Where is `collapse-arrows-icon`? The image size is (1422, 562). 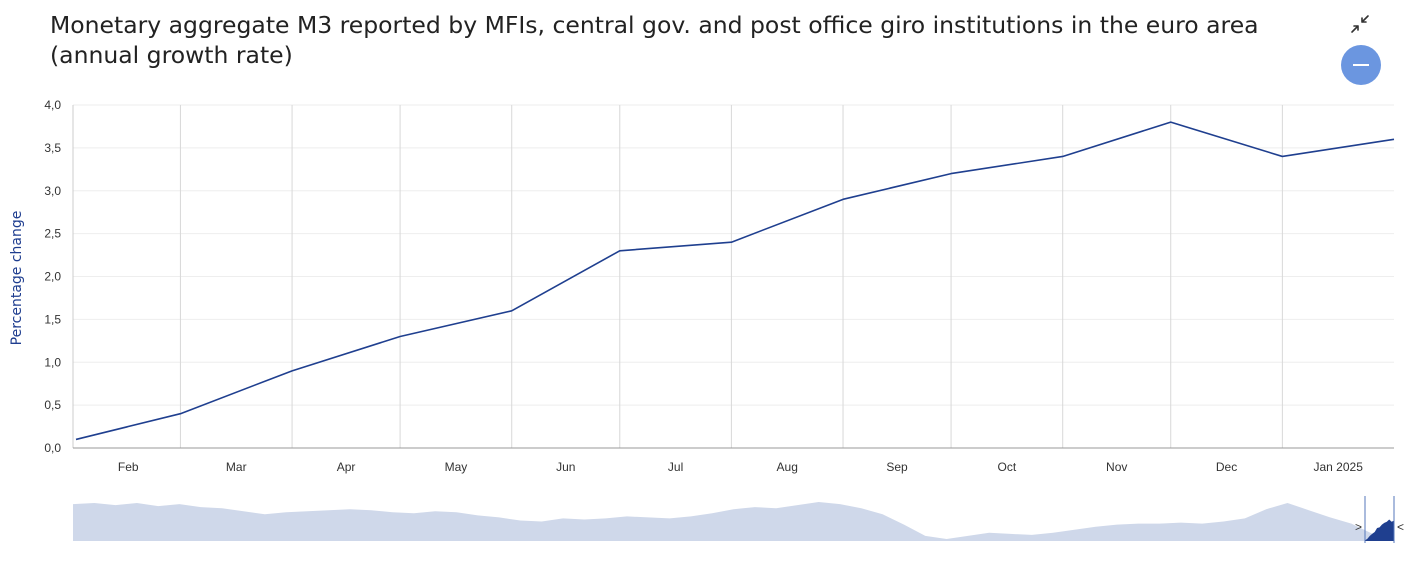
collapse-arrows-icon is located at coordinates (1360, 24).